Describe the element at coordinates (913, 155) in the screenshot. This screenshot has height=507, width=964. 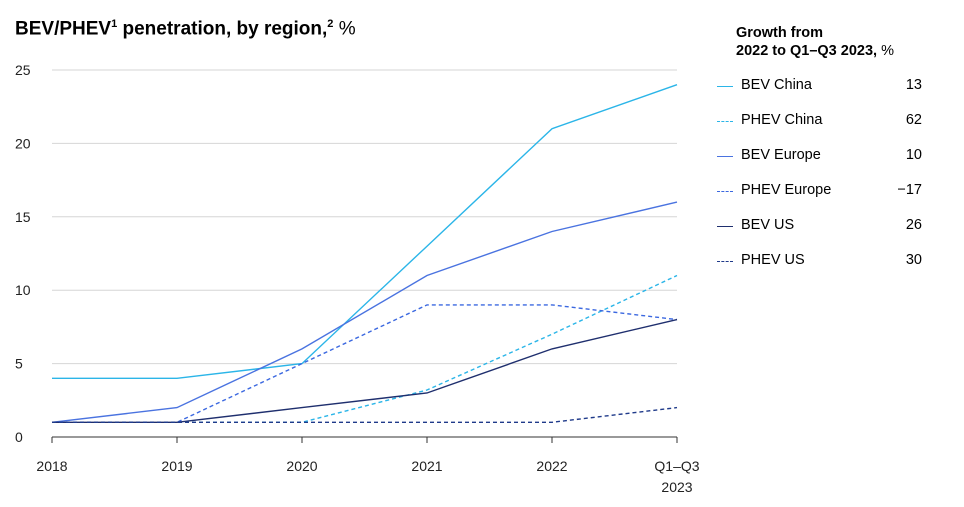
I see `legend-growth-value: 10` at that location.